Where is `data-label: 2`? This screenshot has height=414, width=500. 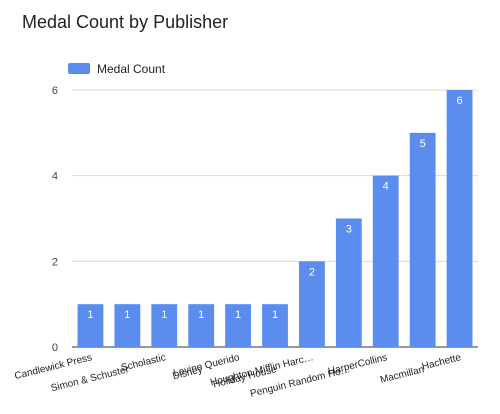 data-label: 2 is located at coordinates (312, 272).